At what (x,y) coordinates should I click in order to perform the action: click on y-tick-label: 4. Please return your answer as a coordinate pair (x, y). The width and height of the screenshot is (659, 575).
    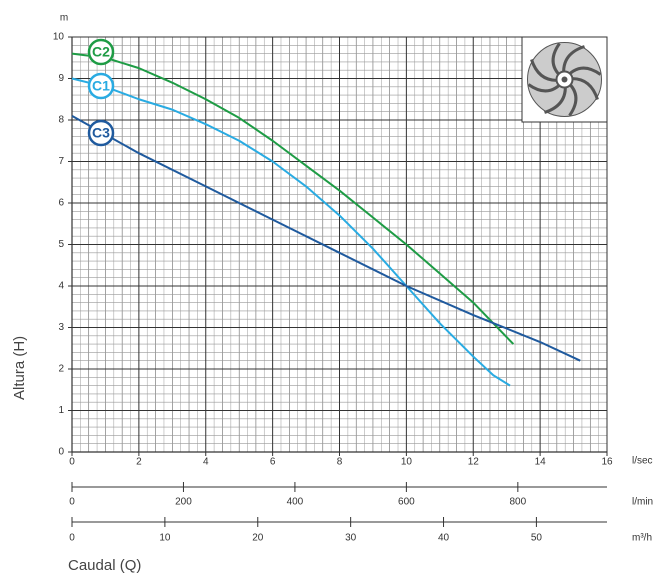
    Looking at the image, I should click on (61, 286).